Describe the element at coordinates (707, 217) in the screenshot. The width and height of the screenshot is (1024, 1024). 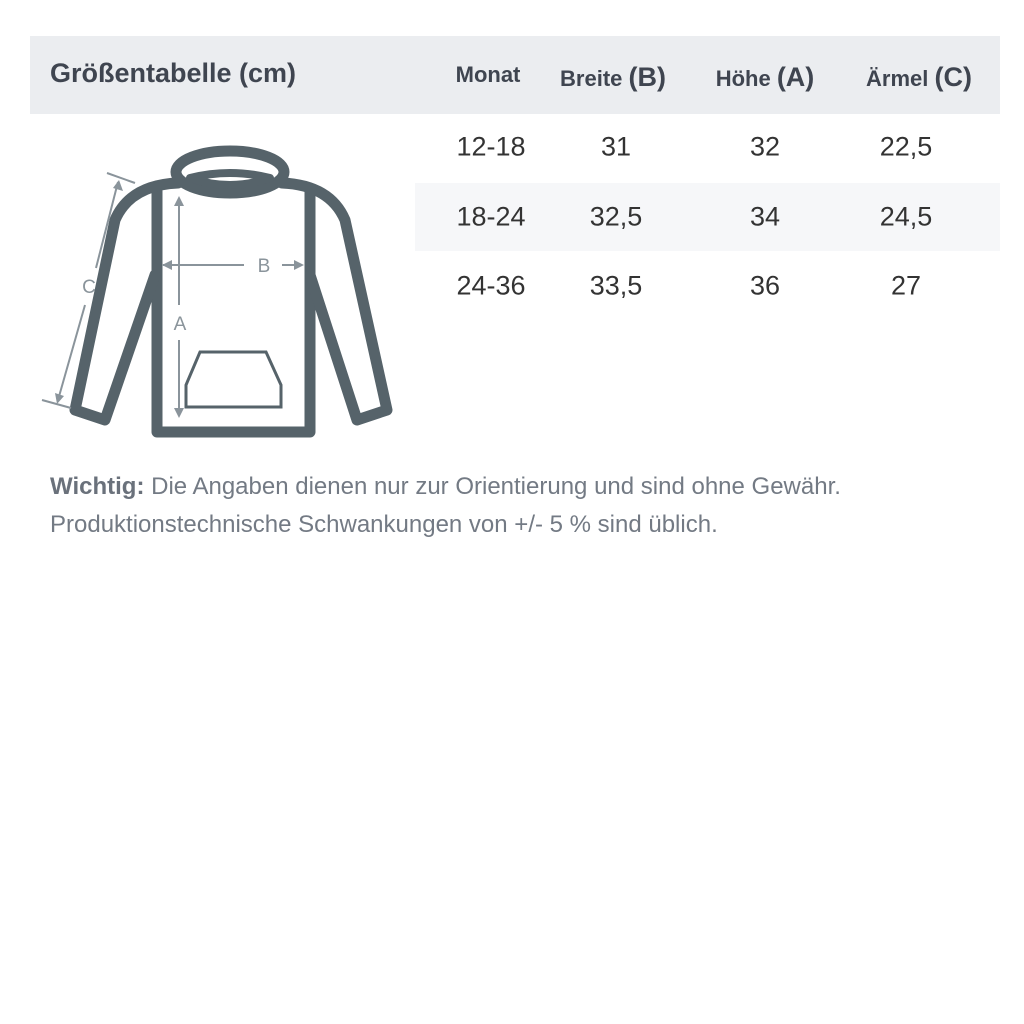
I see `row-stripe` at that location.